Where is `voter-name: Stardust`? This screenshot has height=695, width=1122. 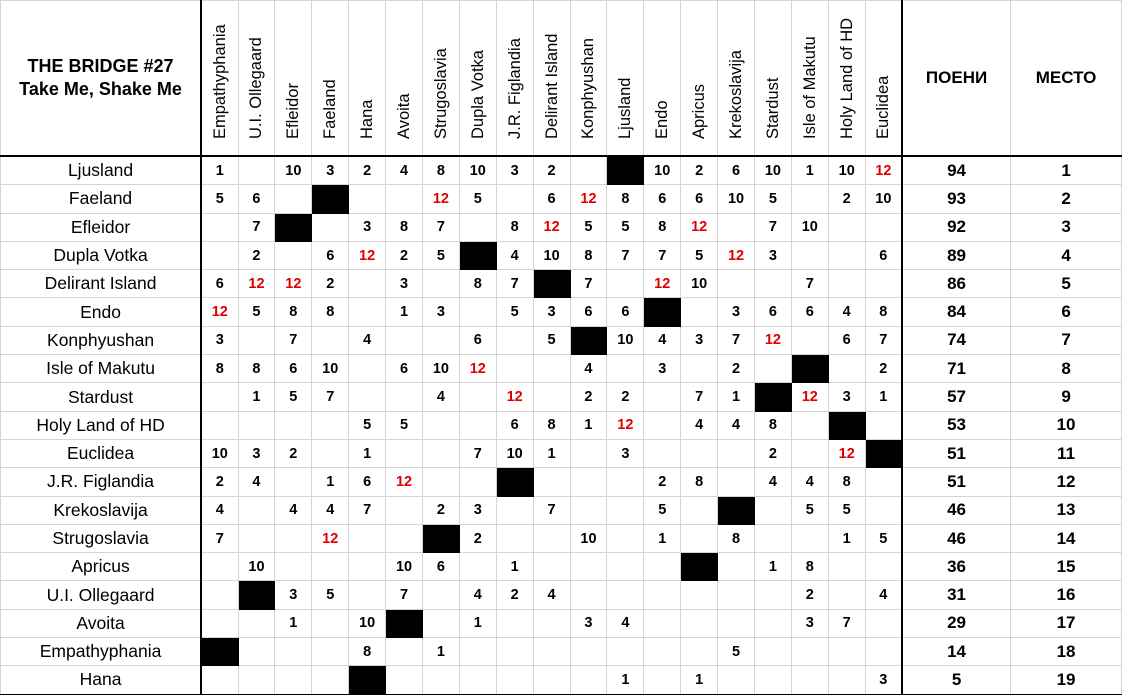
voter-name: Stardust is located at coordinates (772, 108).